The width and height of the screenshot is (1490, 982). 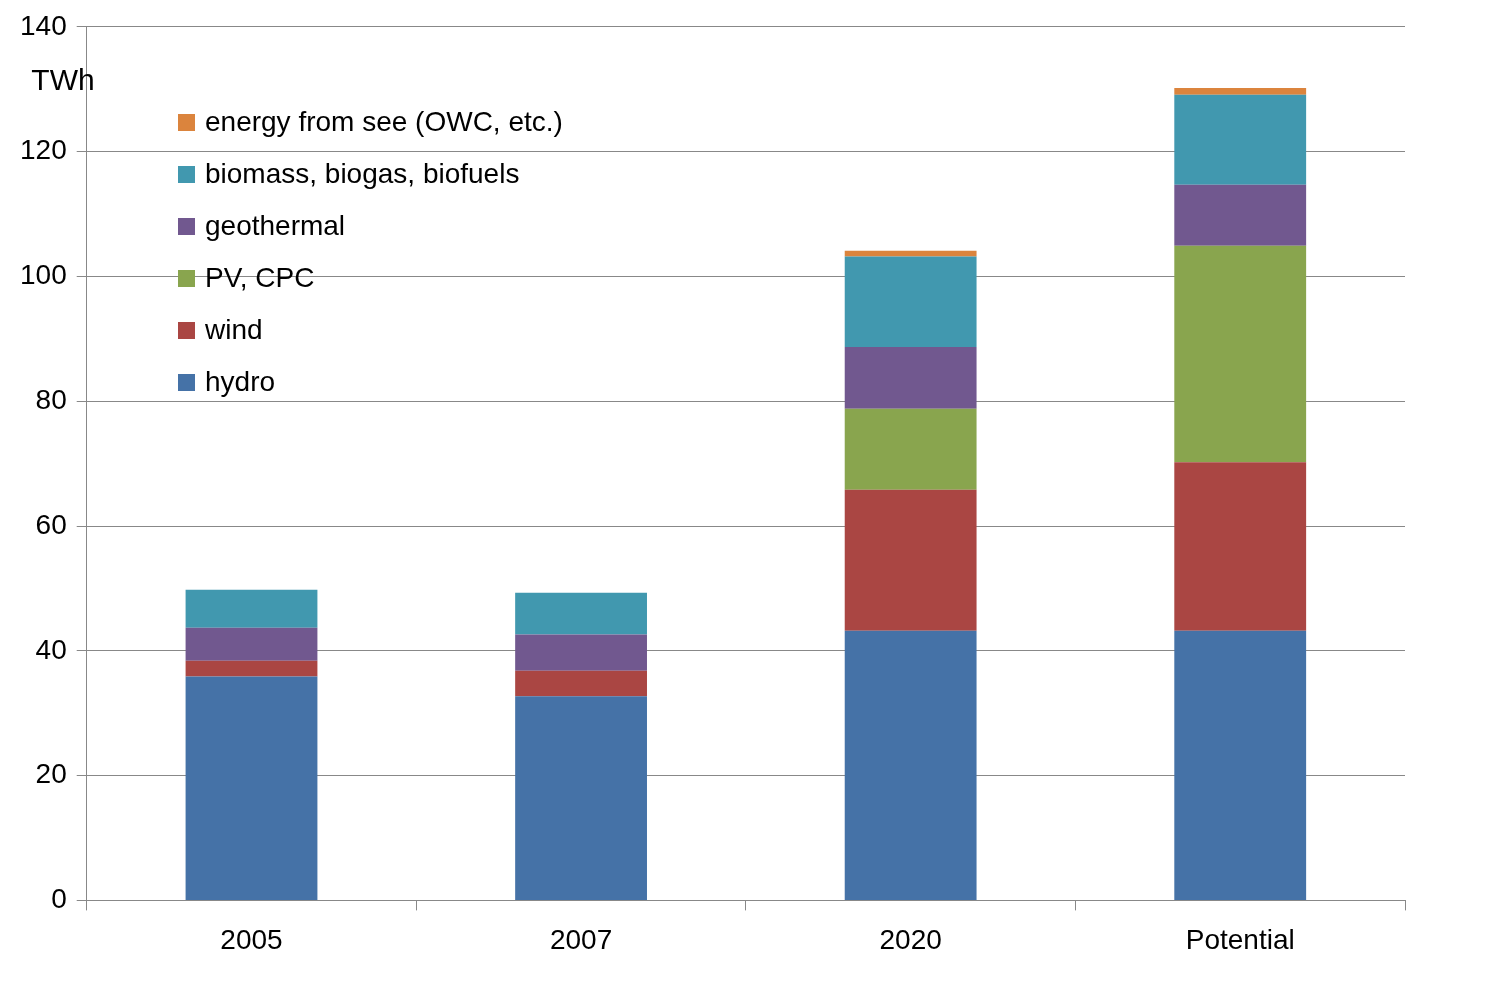 What do you see at coordinates (51, 399) in the screenshot?
I see `y-tick-label: 80` at bounding box center [51, 399].